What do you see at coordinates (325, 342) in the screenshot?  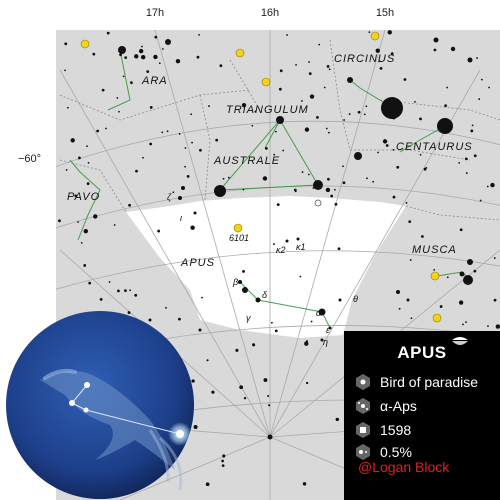 I see `star-label-eta: η` at bounding box center [325, 342].